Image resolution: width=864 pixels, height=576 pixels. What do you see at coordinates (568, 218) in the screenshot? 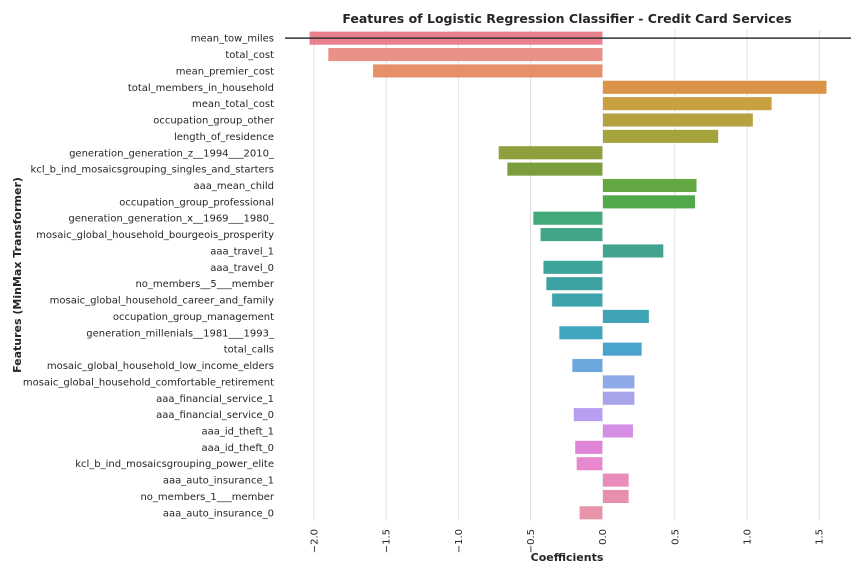
I see `bar-generation_generation_x__1969___1980_` at bounding box center [568, 218].